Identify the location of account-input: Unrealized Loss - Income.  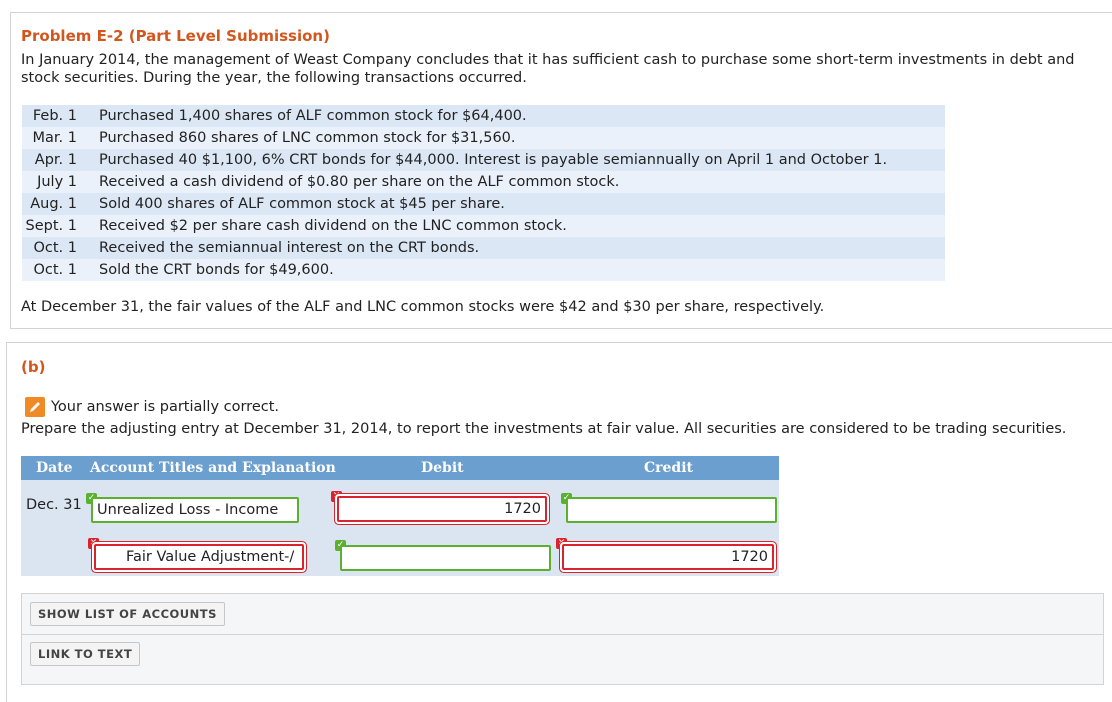
(195, 510).